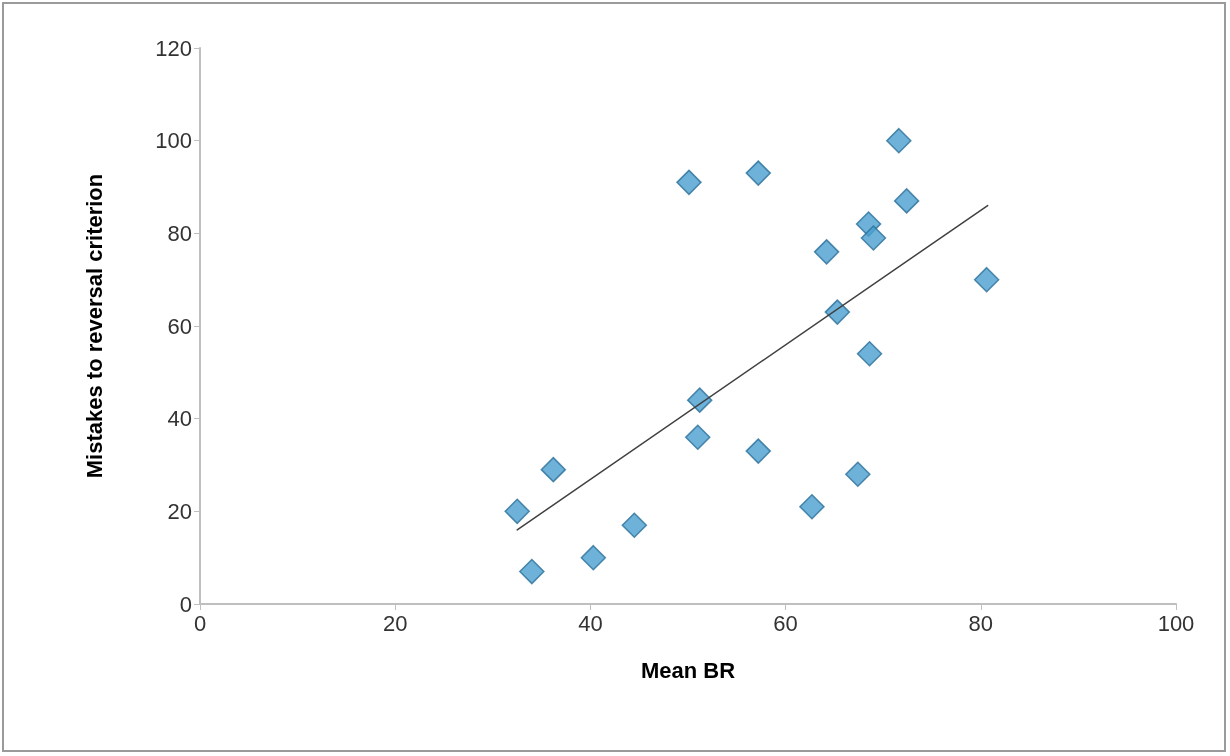  What do you see at coordinates (395, 623) in the screenshot?
I see `x-tick-label: 20` at bounding box center [395, 623].